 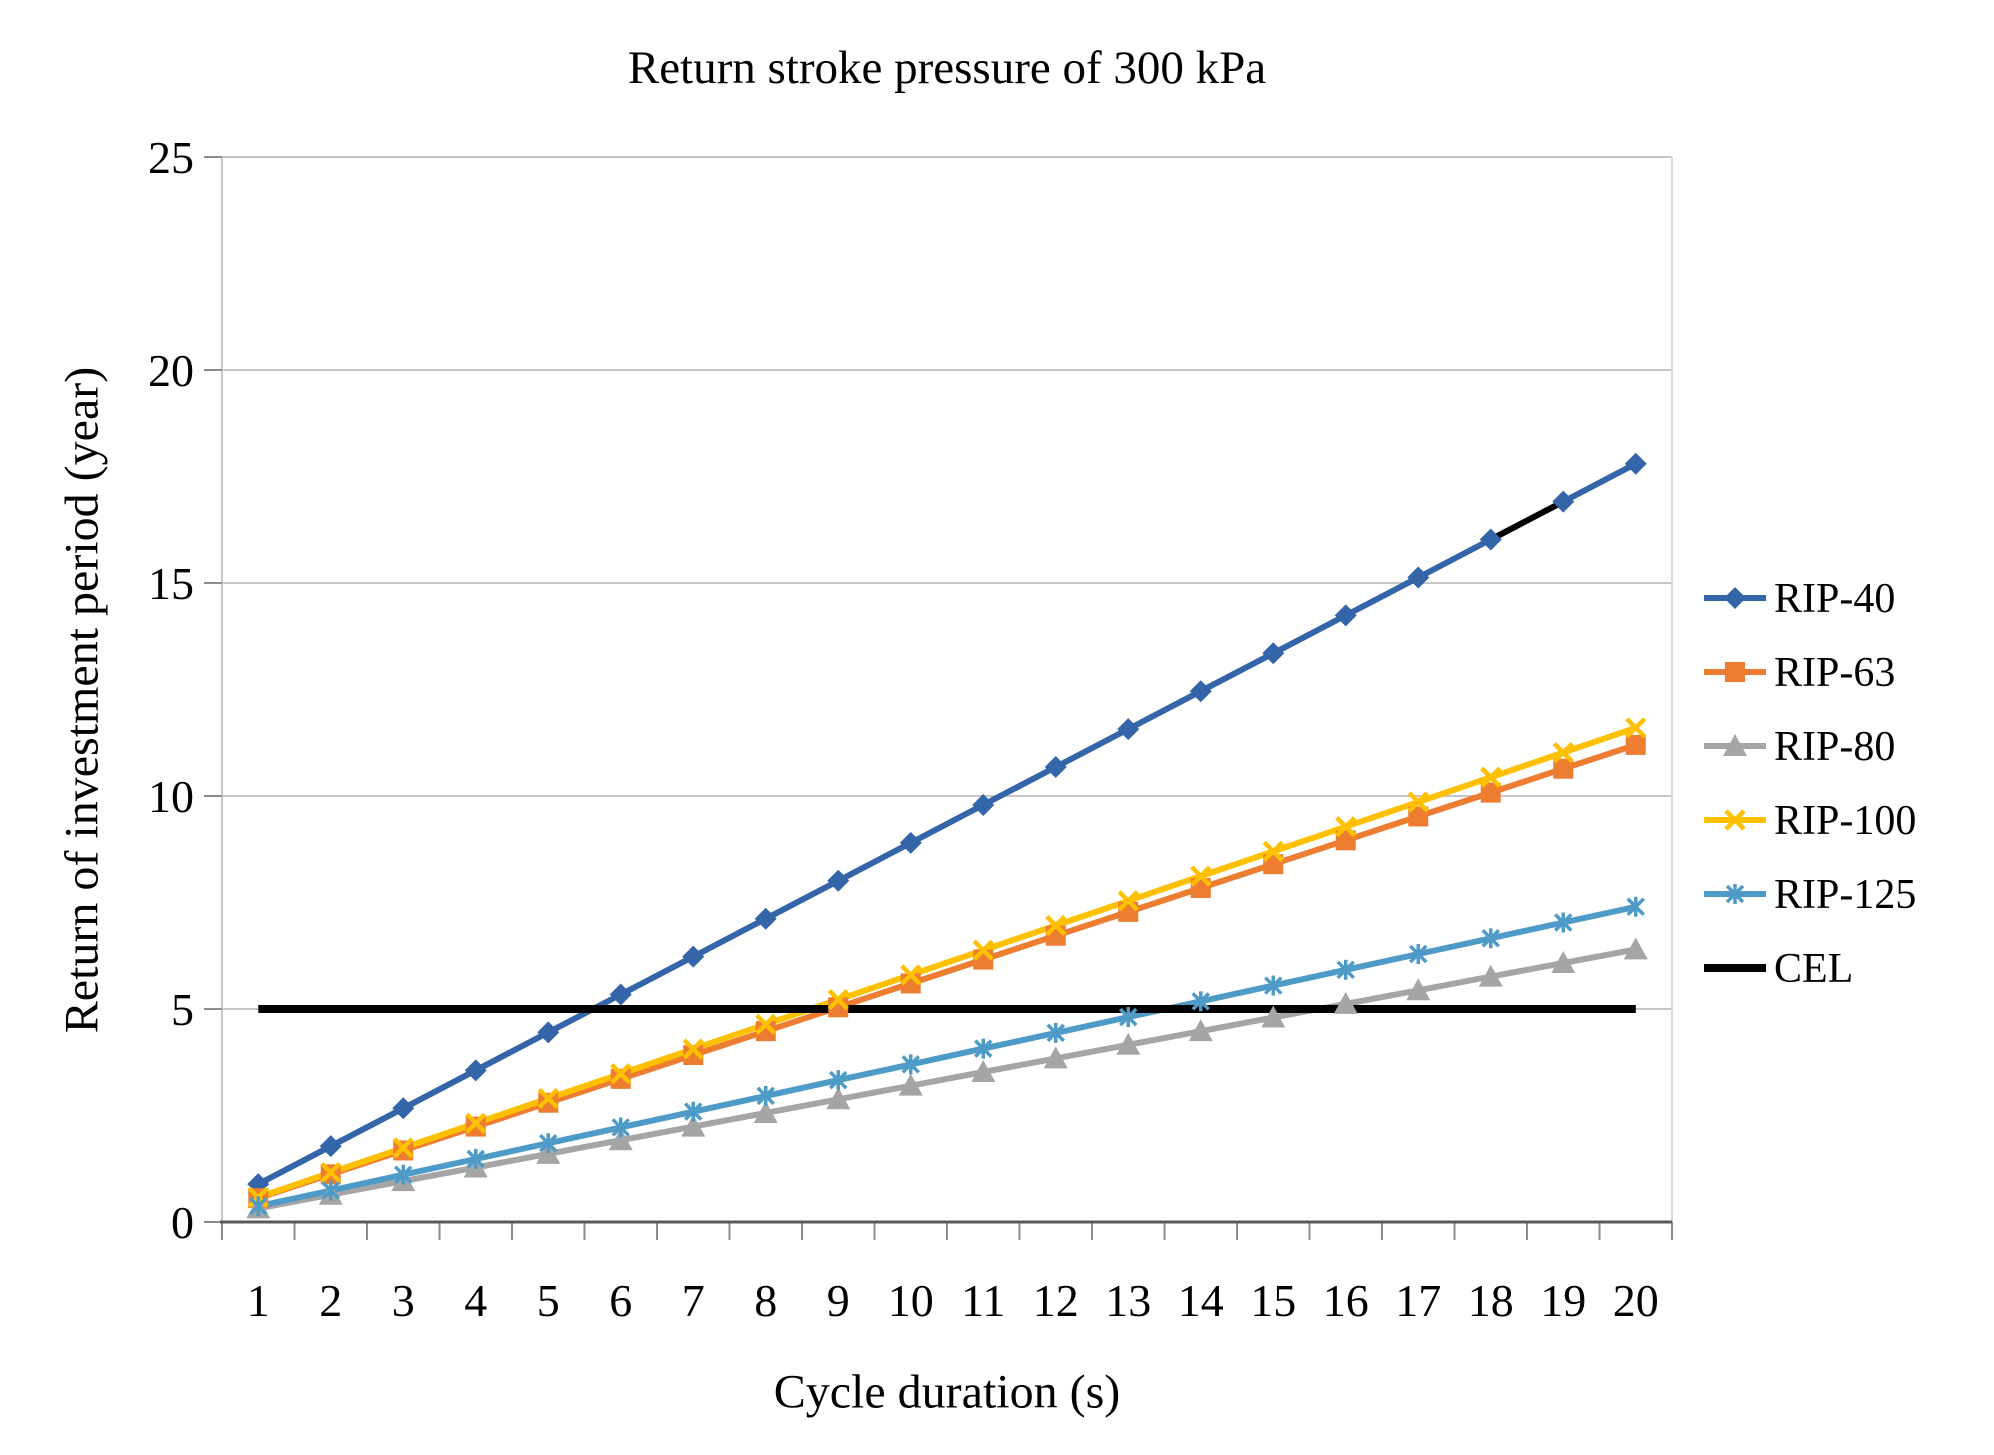 What do you see at coordinates (182, 1222) in the screenshot?
I see `y-tick-label-0: 0` at bounding box center [182, 1222].